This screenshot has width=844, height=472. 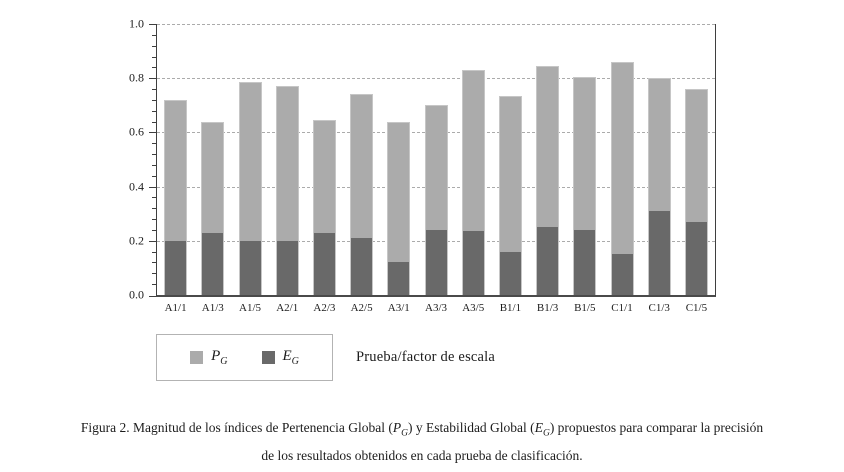 What do you see at coordinates (244, 357) in the screenshot?
I see `legend: PG EG` at bounding box center [244, 357].